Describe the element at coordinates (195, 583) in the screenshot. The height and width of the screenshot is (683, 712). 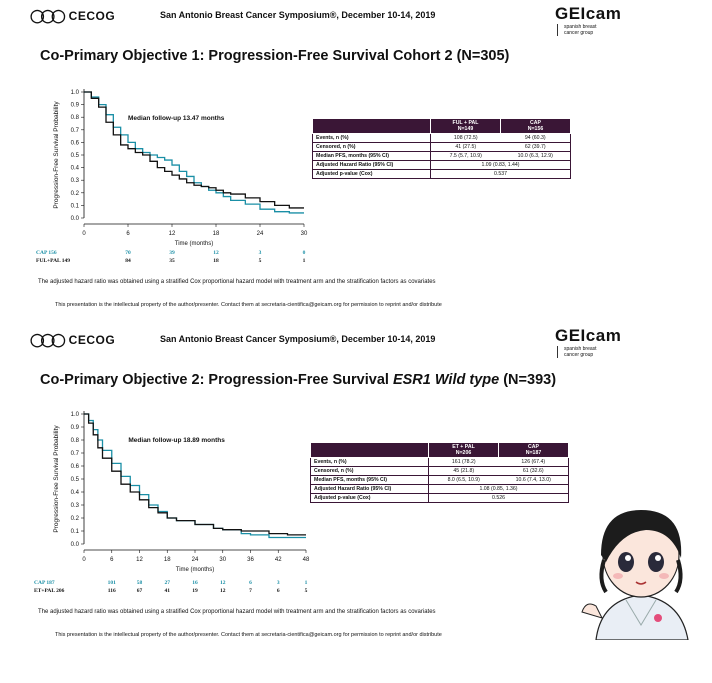
I see `risk-count: 16` at that location.